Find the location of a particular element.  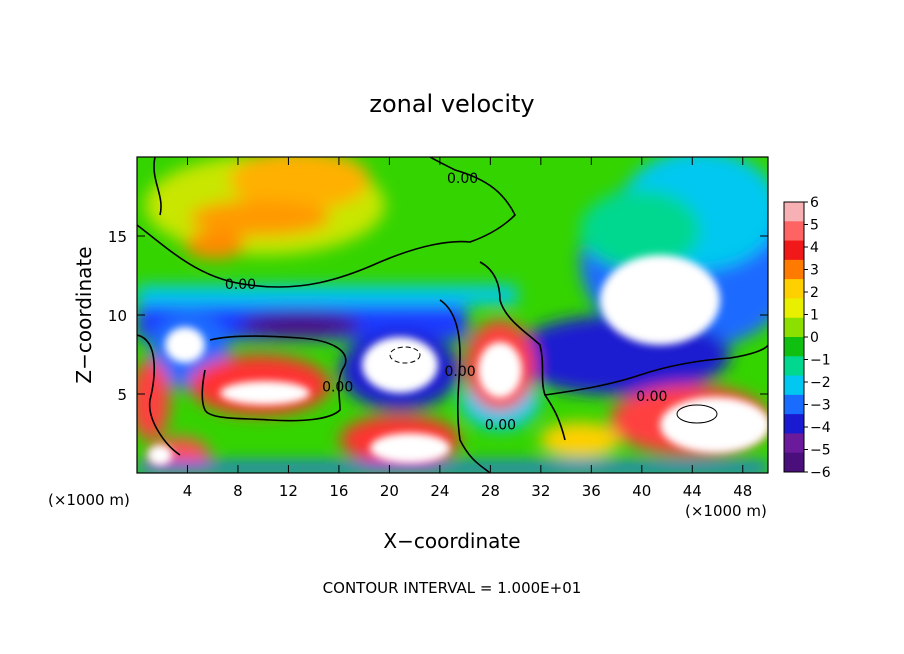

chart-title: zonal velocity is located at coordinates (451, 104).